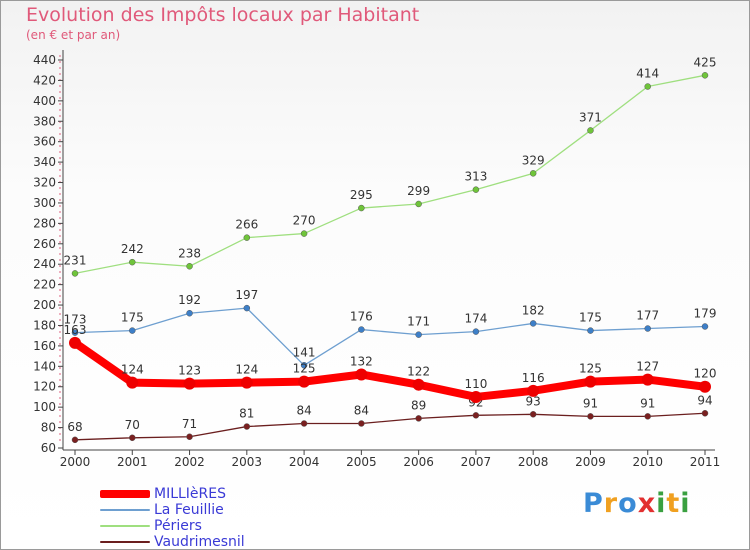 The width and height of the screenshot is (750, 550). What do you see at coordinates (44, 101) in the screenshot?
I see `y-tick-label: 400` at bounding box center [44, 101].